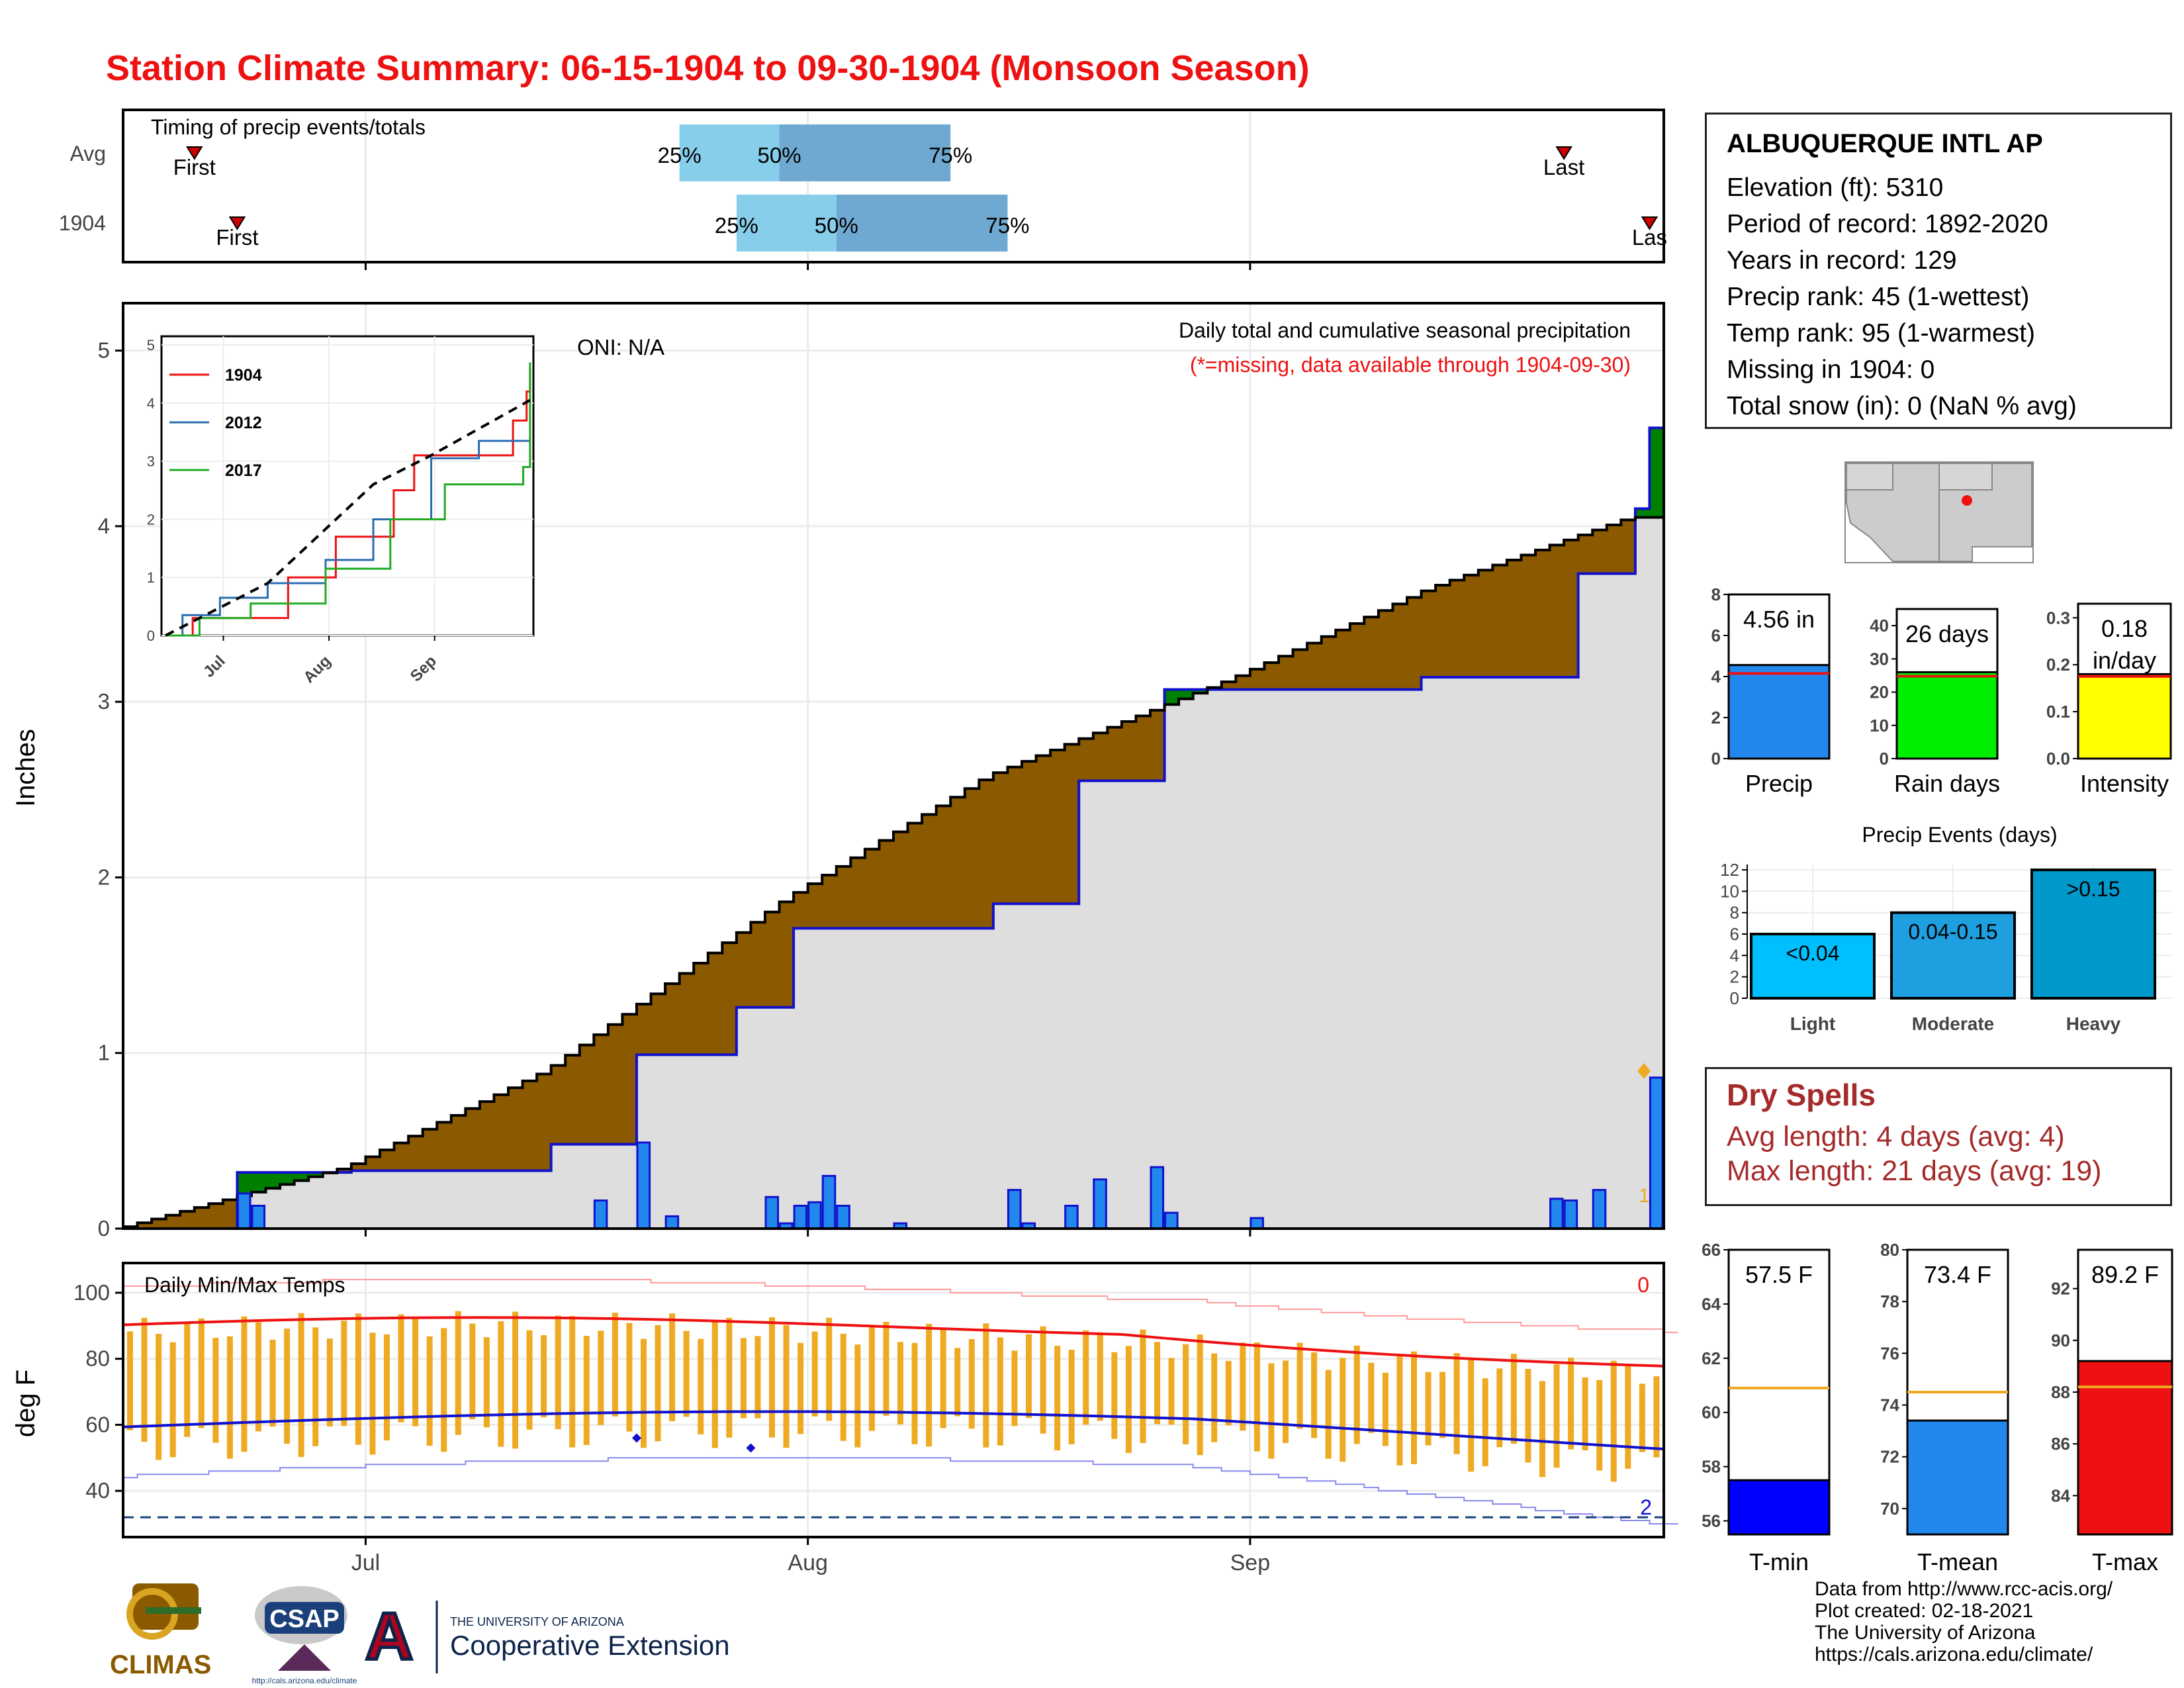 Image resolution: width=2184 pixels, height=1688 pixels. Describe the element at coordinates (1812, 1023) in the screenshot. I see `precip-events-xlabel: Light` at that location.